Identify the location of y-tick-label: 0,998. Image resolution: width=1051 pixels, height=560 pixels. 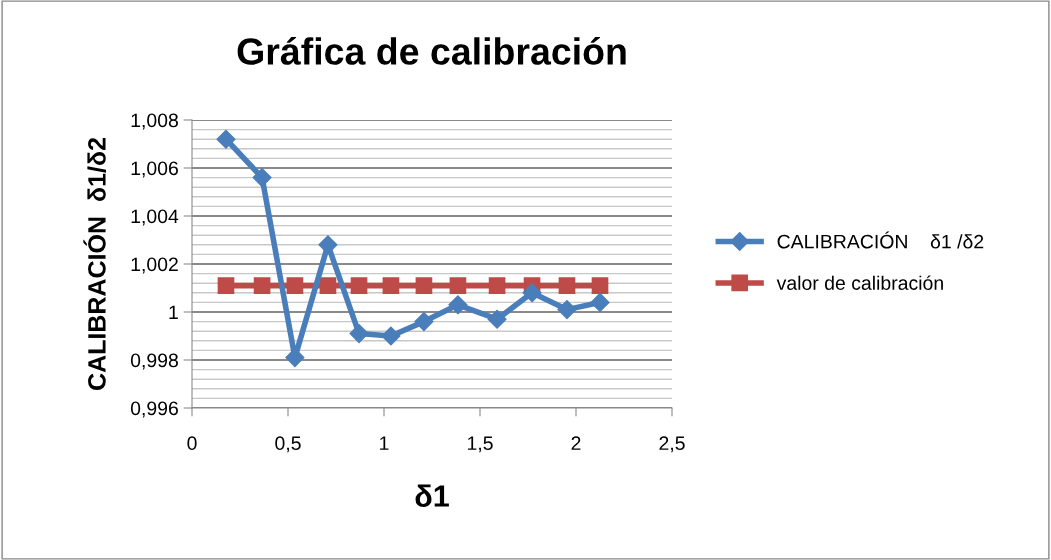
(154, 361).